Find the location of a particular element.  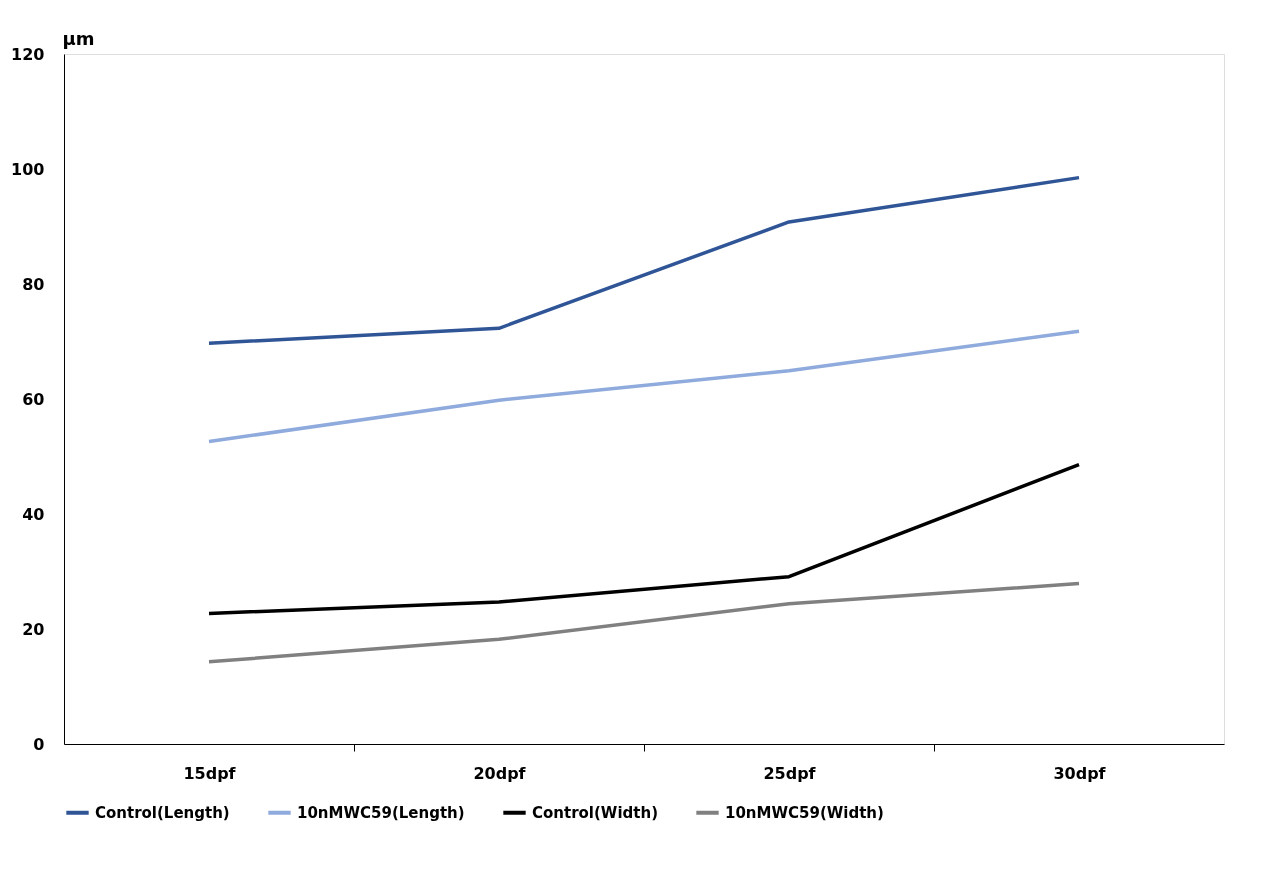

y-axis-title: µm is located at coordinates (78, 38).